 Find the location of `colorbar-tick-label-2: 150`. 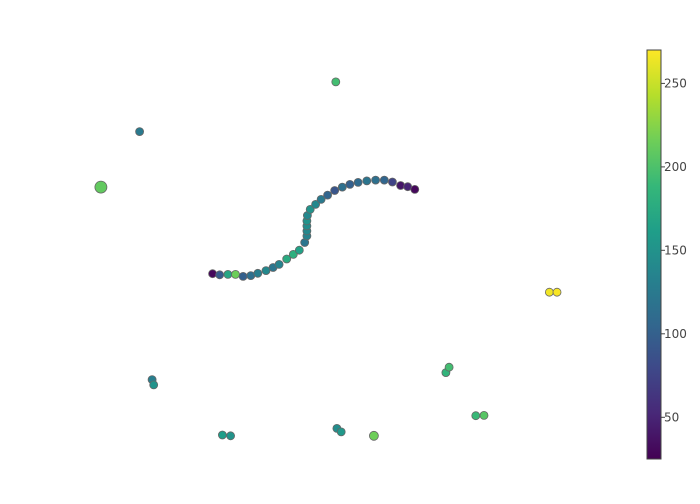

colorbar-tick-label-2: 150 is located at coordinates (675, 250).